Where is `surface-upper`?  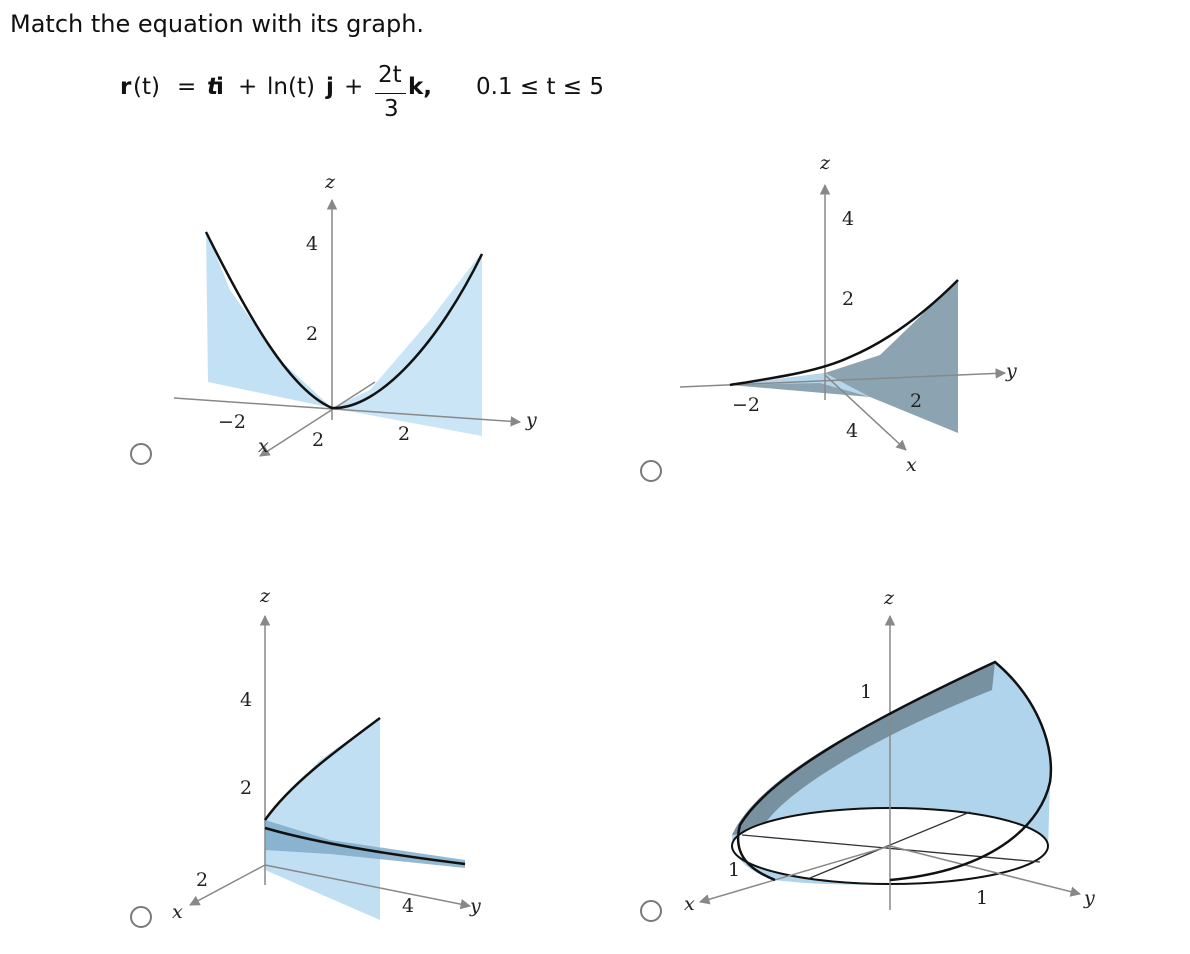 surface-upper is located at coordinates (322, 819).